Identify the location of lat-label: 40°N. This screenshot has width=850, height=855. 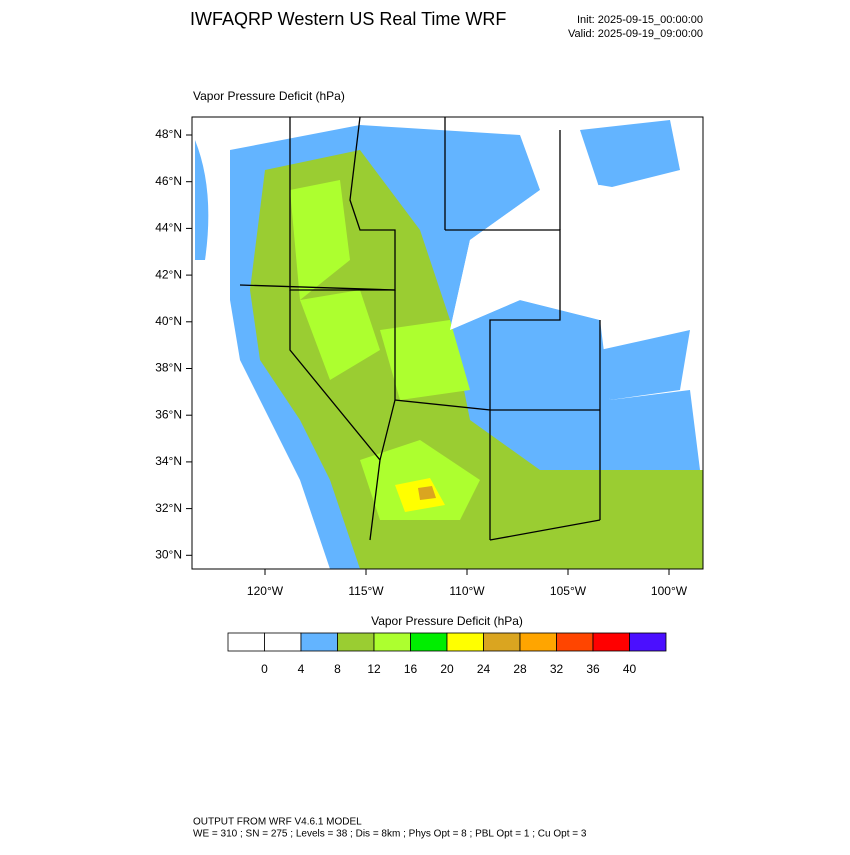
(168, 321).